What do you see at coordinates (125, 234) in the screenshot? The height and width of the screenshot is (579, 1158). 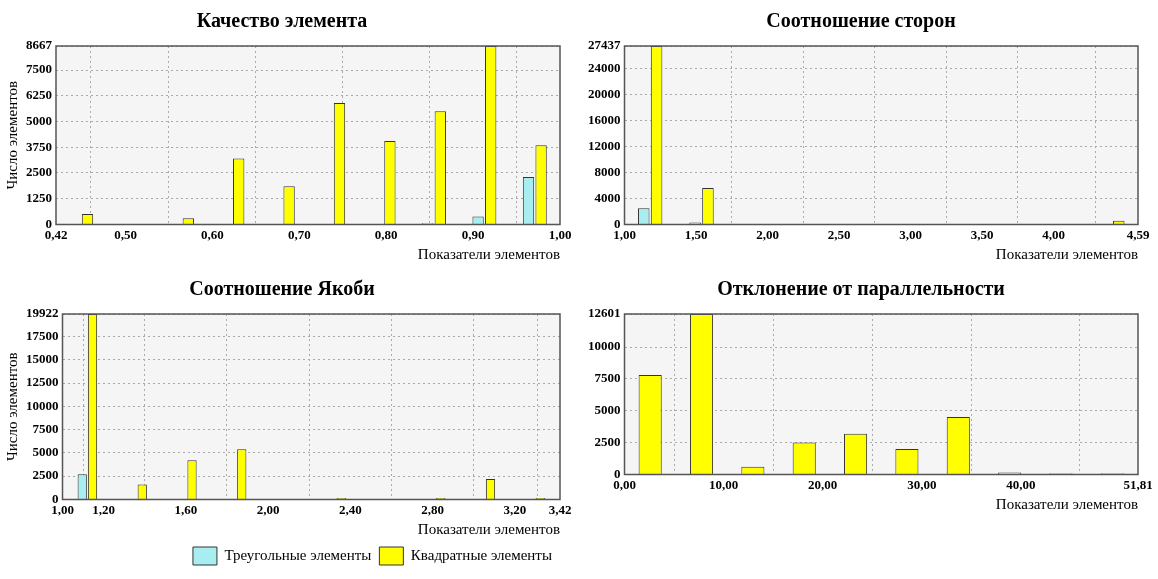 I see `x-tick-label: 0,50` at bounding box center [125, 234].